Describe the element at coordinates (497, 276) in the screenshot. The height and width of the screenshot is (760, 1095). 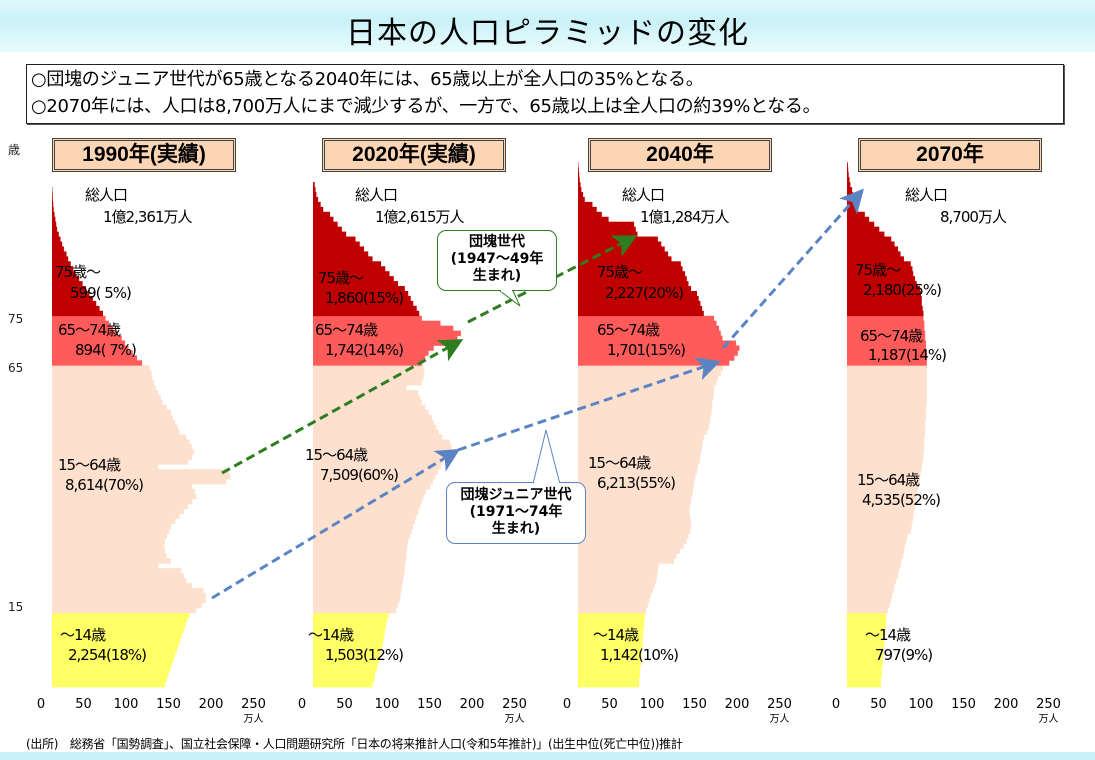
I see `callout-line: 生まれ)` at that location.